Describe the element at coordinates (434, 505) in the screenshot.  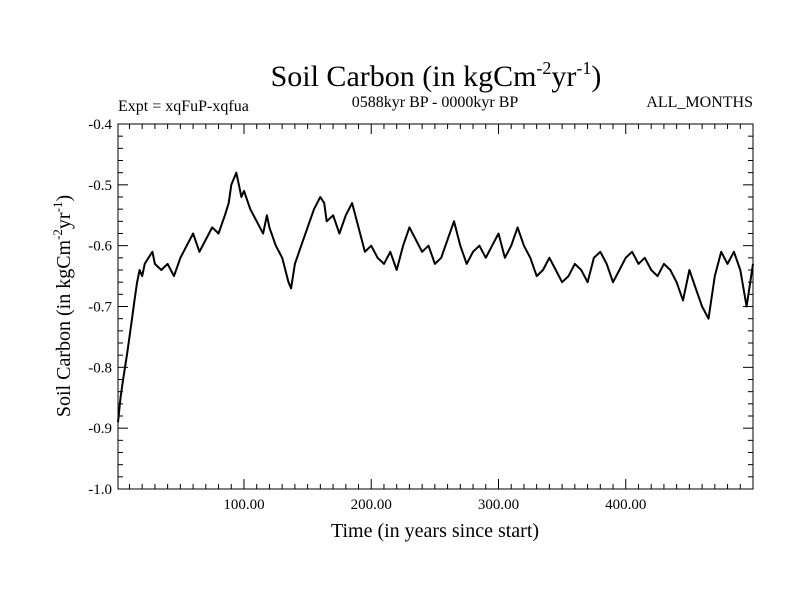
I see `x-axis-tick-labels: 100.00 200.00 300.00 400.00` at that location.